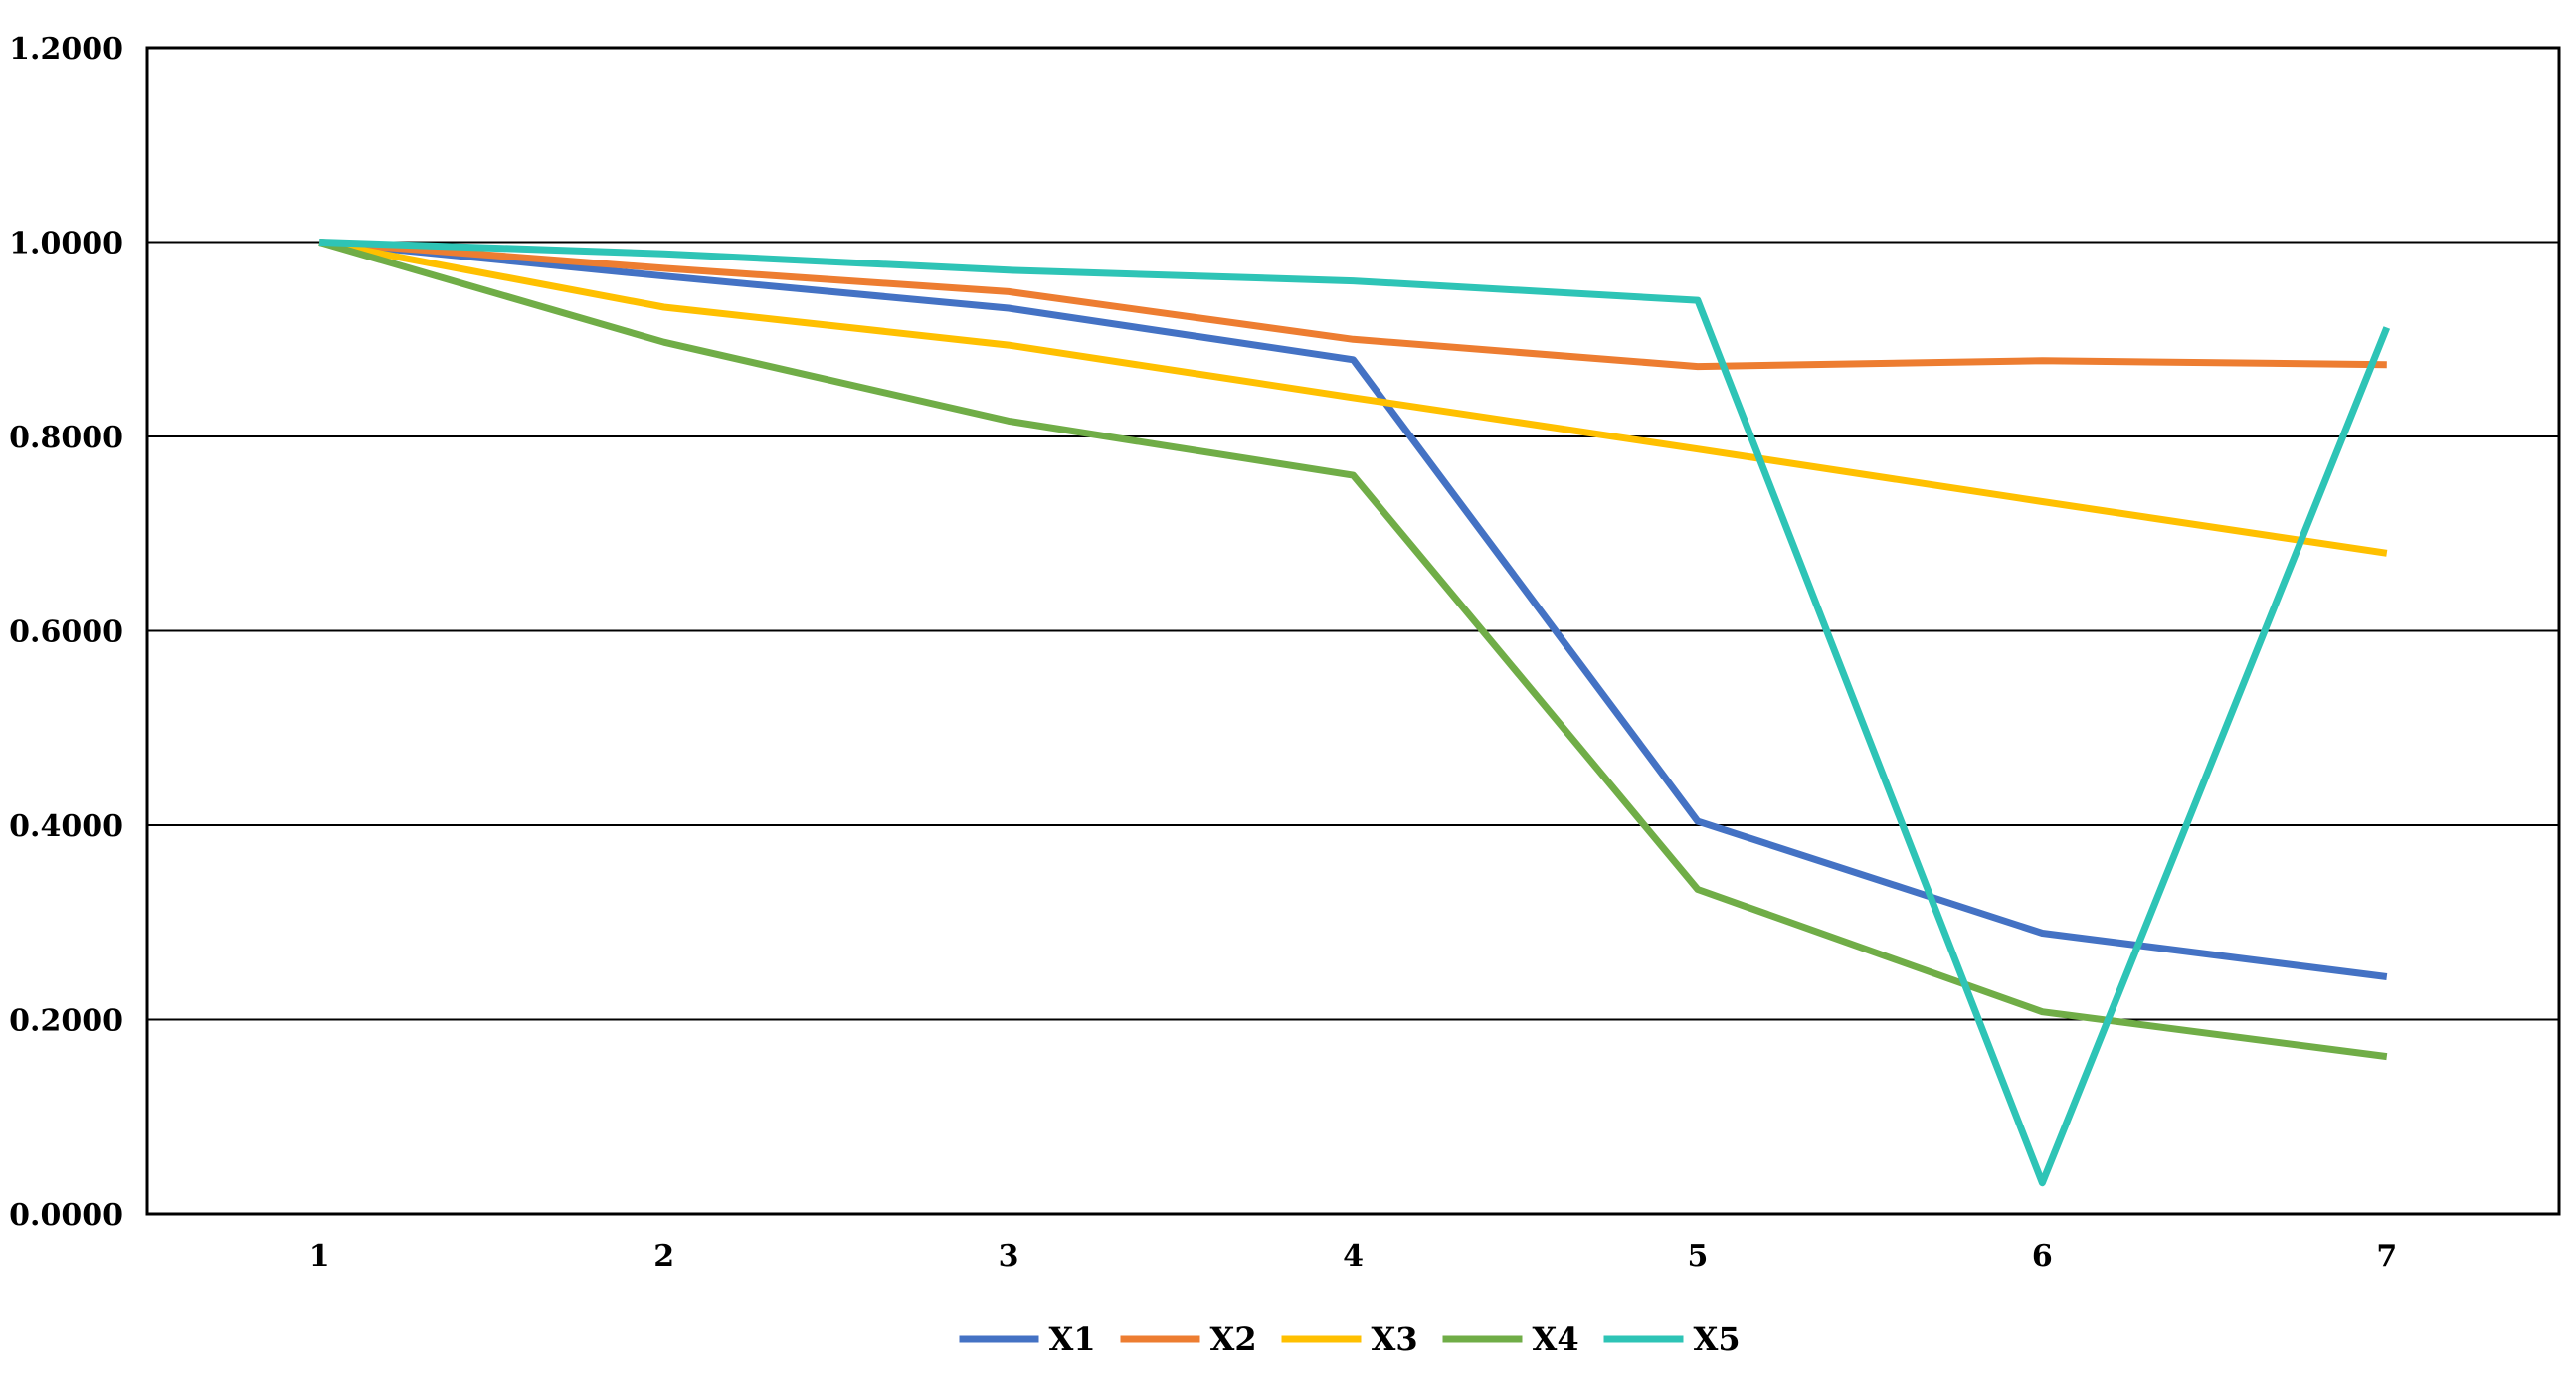 The width and height of the screenshot is (2576, 1385). I want to click on y-tick-label: 0.6000, so click(66, 632).